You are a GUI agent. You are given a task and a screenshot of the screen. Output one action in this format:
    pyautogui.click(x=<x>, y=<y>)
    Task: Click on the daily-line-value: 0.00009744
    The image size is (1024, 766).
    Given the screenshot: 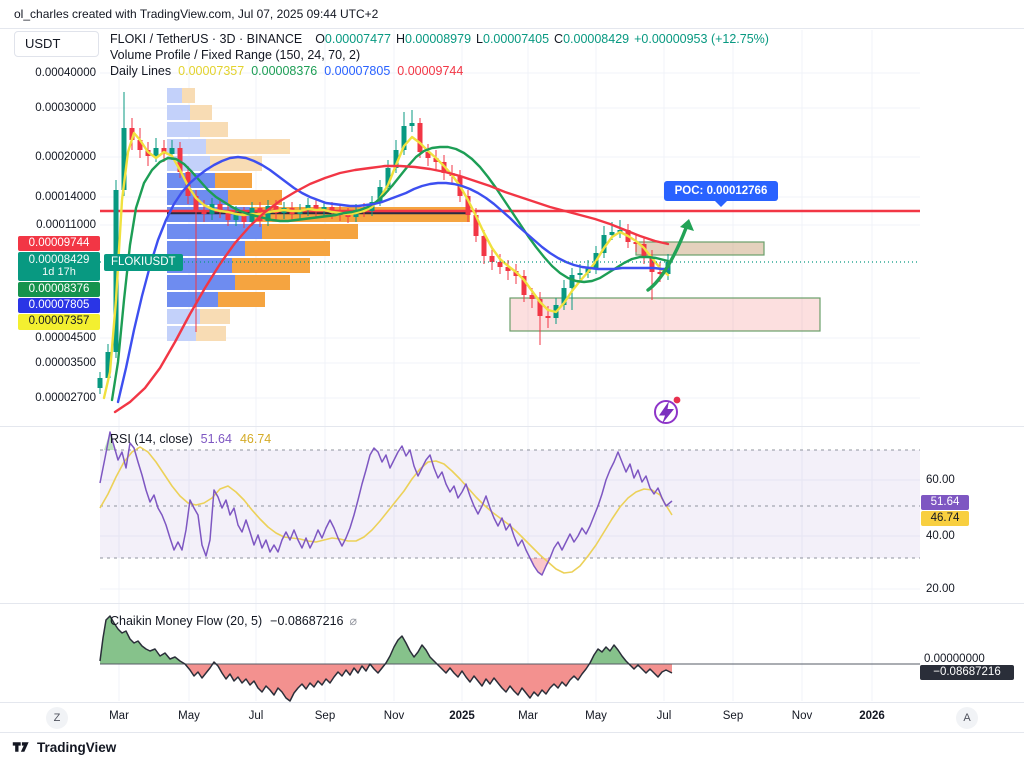 What is the action you would take?
    pyautogui.click(x=430, y=71)
    